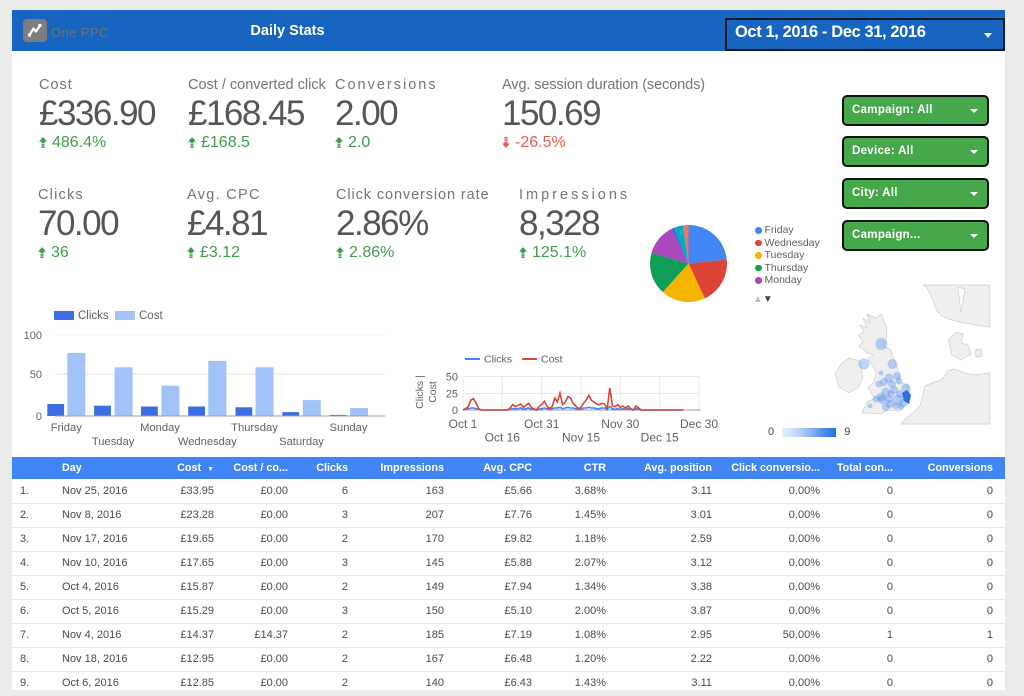 Image resolution: width=1024 pixels, height=696 pixels. What do you see at coordinates (620, 424) in the screenshot?
I see `svg-text: Nov 30` at bounding box center [620, 424].